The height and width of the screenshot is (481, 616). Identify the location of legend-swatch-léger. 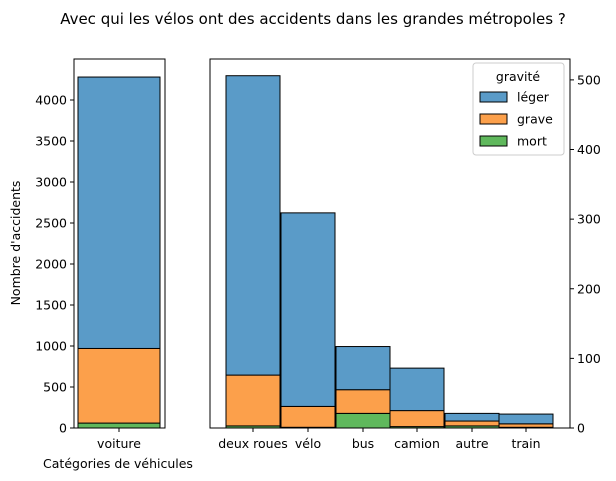
(493, 97).